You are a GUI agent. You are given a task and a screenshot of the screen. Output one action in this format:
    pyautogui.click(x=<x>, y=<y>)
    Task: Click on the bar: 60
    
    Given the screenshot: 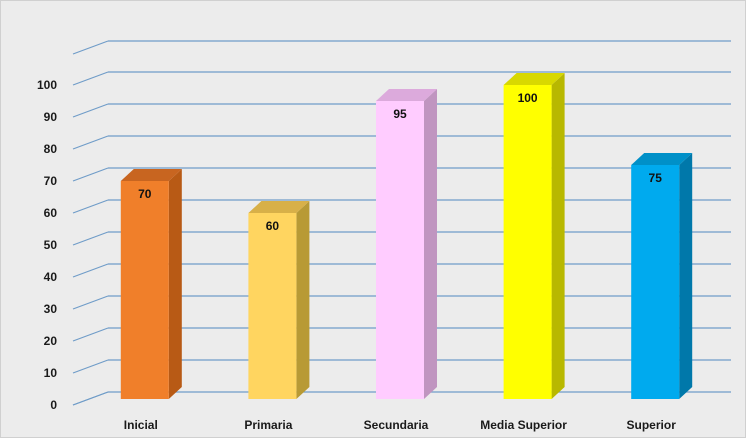 What is the action you would take?
    pyautogui.click(x=279, y=300)
    